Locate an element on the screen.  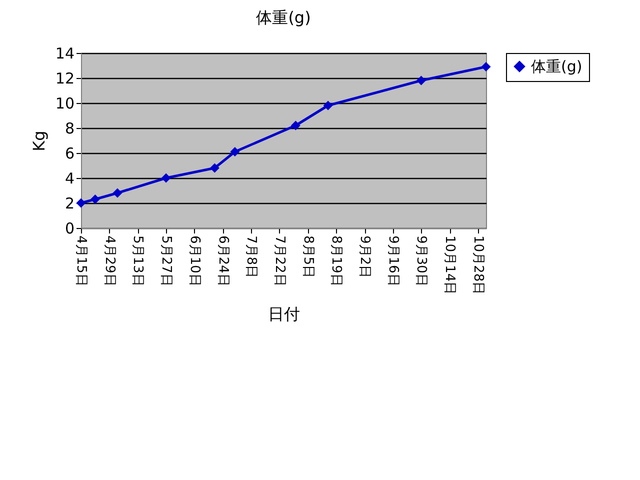
y-tick-label: 2 is located at coordinates (69, 203).